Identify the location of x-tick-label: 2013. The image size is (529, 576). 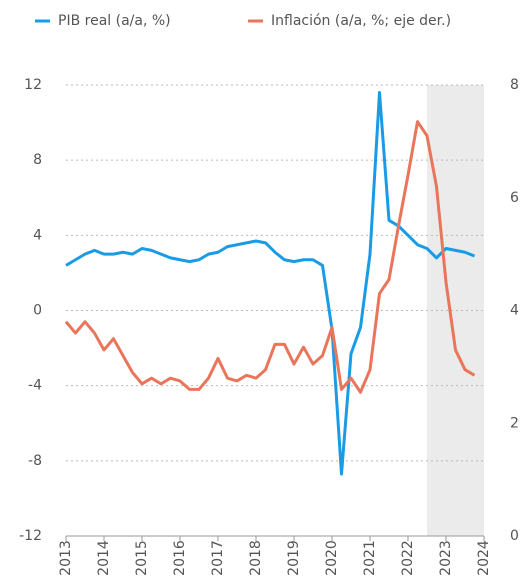
(66, 558).